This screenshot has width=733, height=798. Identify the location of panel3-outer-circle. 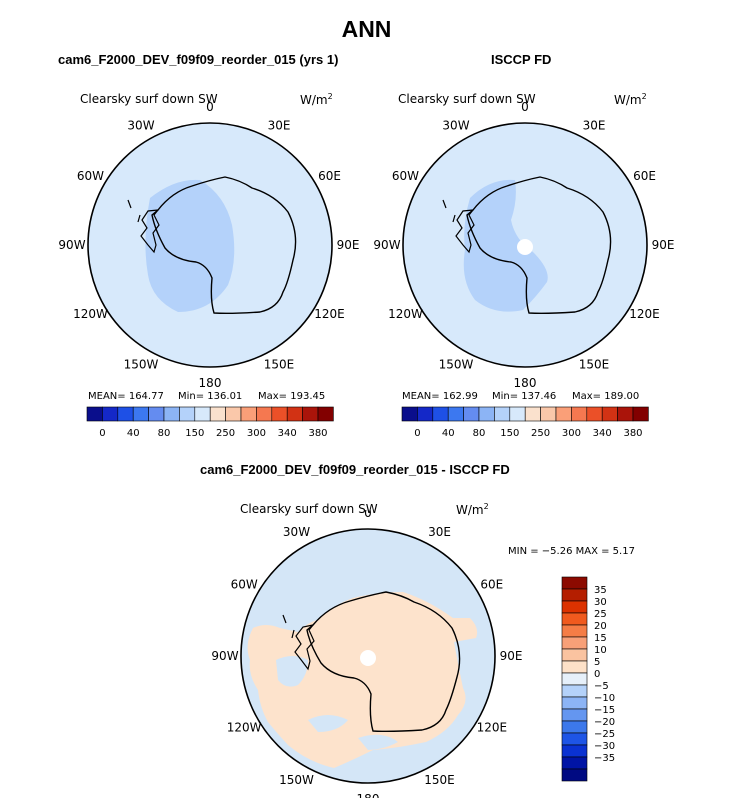
(368, 656).